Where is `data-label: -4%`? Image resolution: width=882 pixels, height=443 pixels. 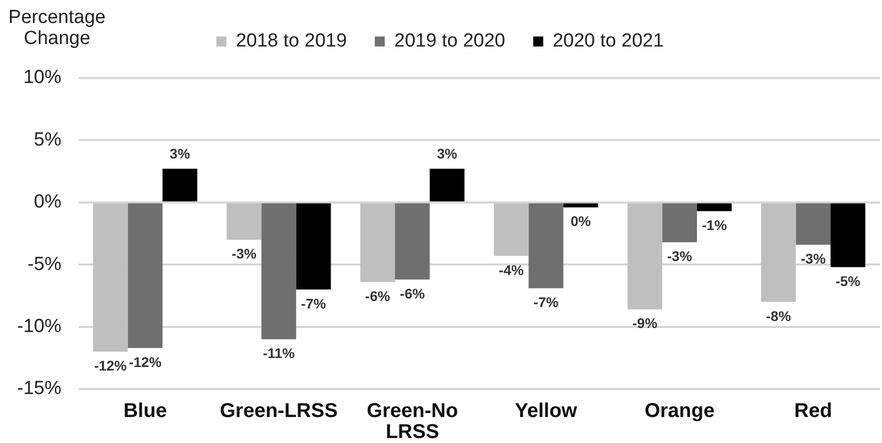 data-label: -4% is located at coordinates (511, 270).